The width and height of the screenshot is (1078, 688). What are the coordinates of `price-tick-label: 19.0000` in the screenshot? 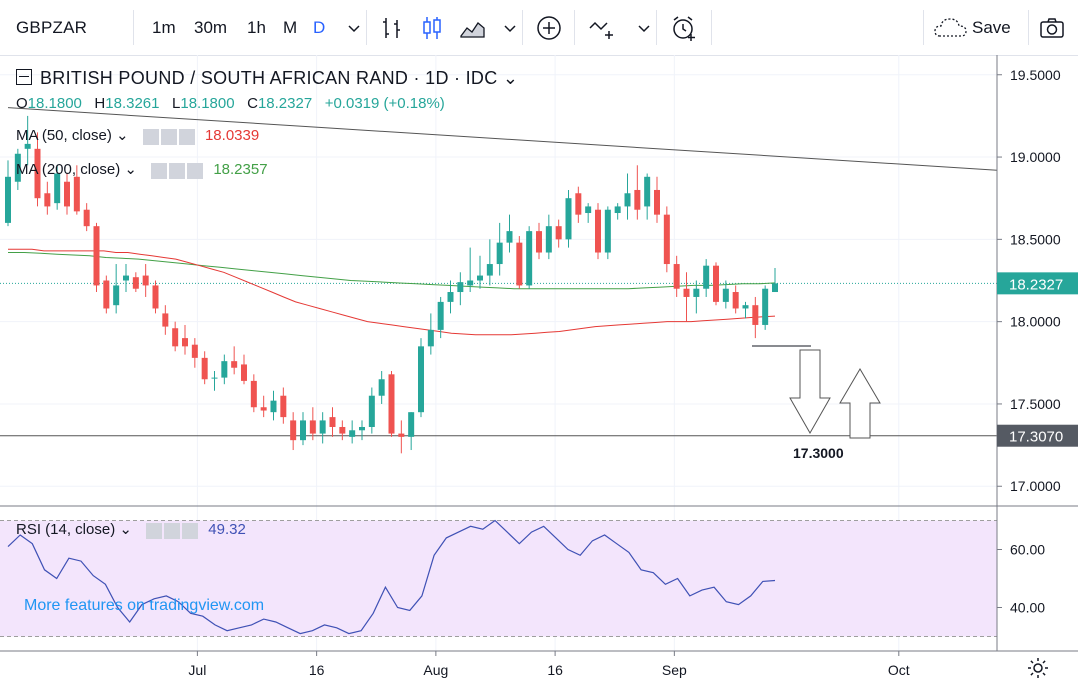 It's located at (1035, 157).